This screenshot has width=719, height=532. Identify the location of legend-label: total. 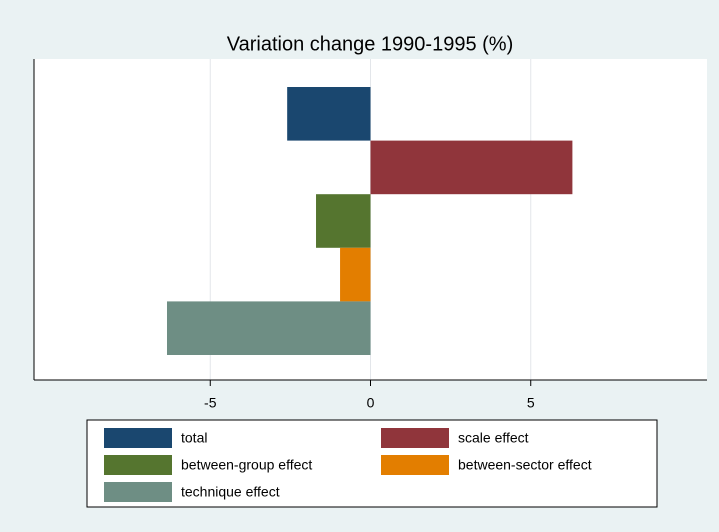
(194, 438).